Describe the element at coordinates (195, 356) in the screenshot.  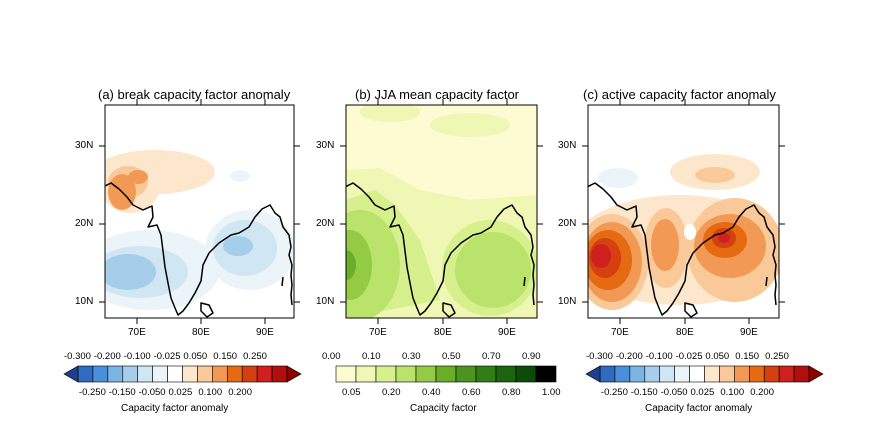
I see `colorbar-anomaly-left-top-label: 0.050` at that location.